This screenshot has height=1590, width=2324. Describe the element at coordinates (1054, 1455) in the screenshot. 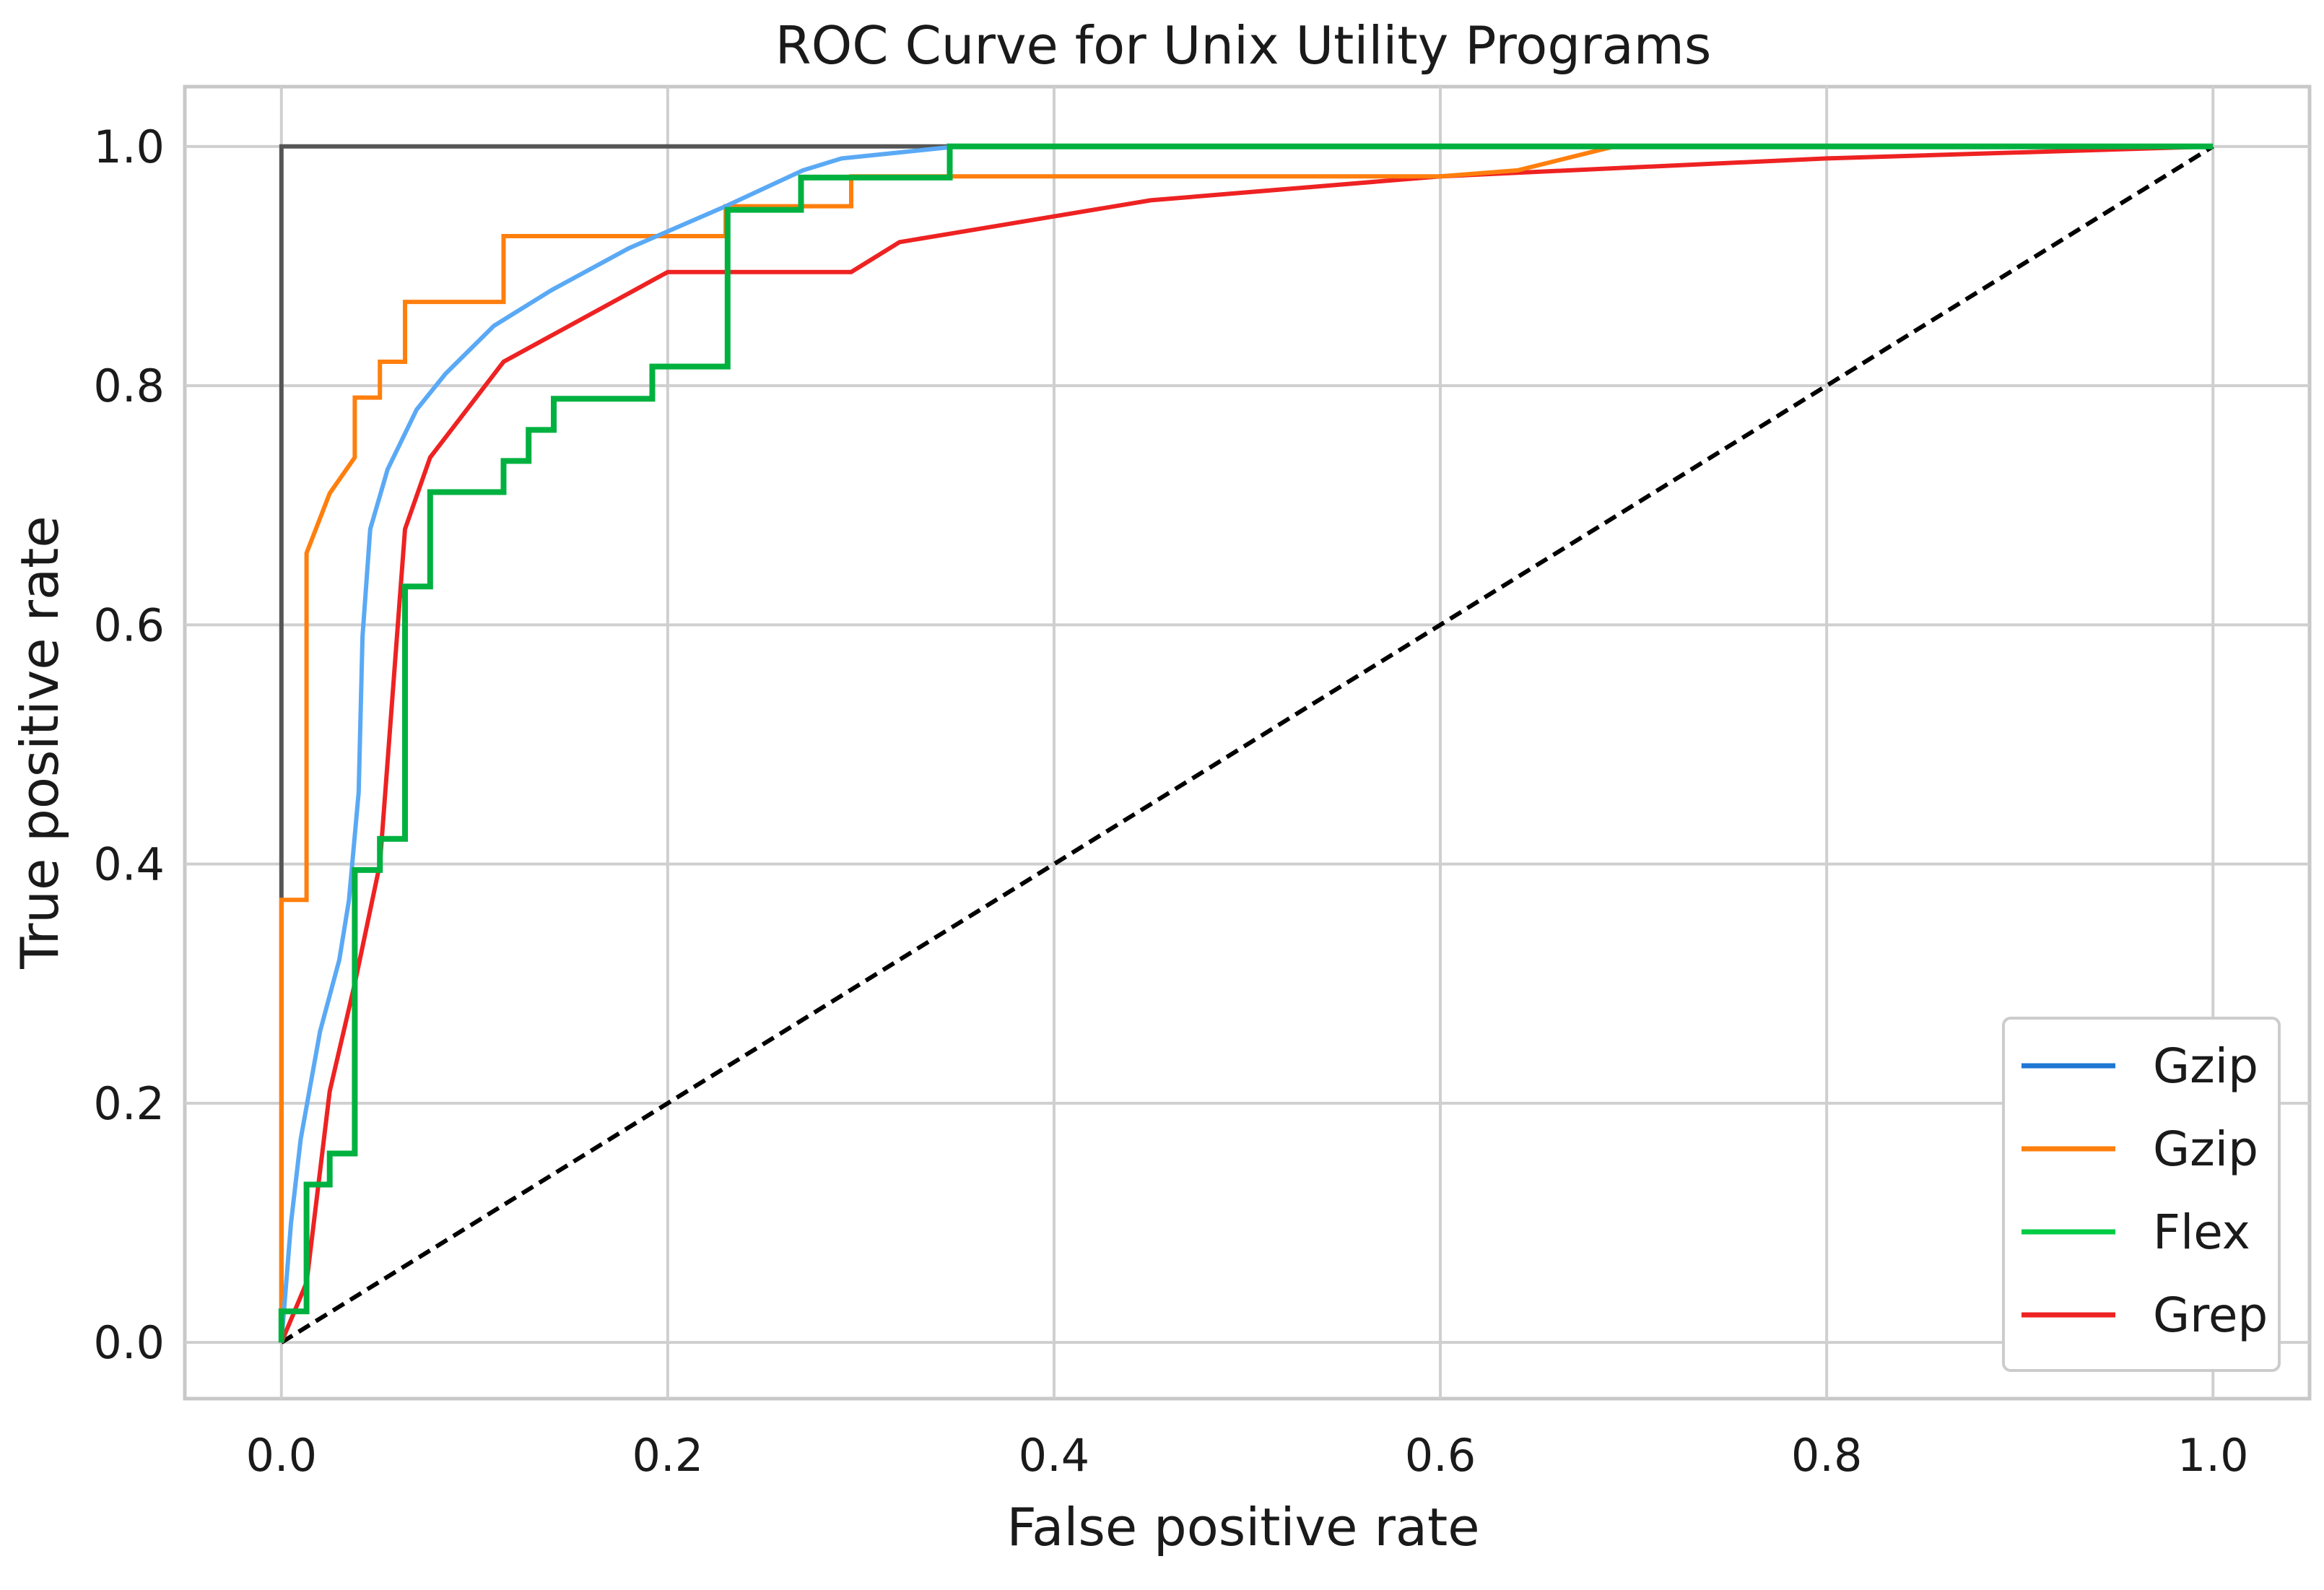

I see `x-tick-label: 0.4` at that location.